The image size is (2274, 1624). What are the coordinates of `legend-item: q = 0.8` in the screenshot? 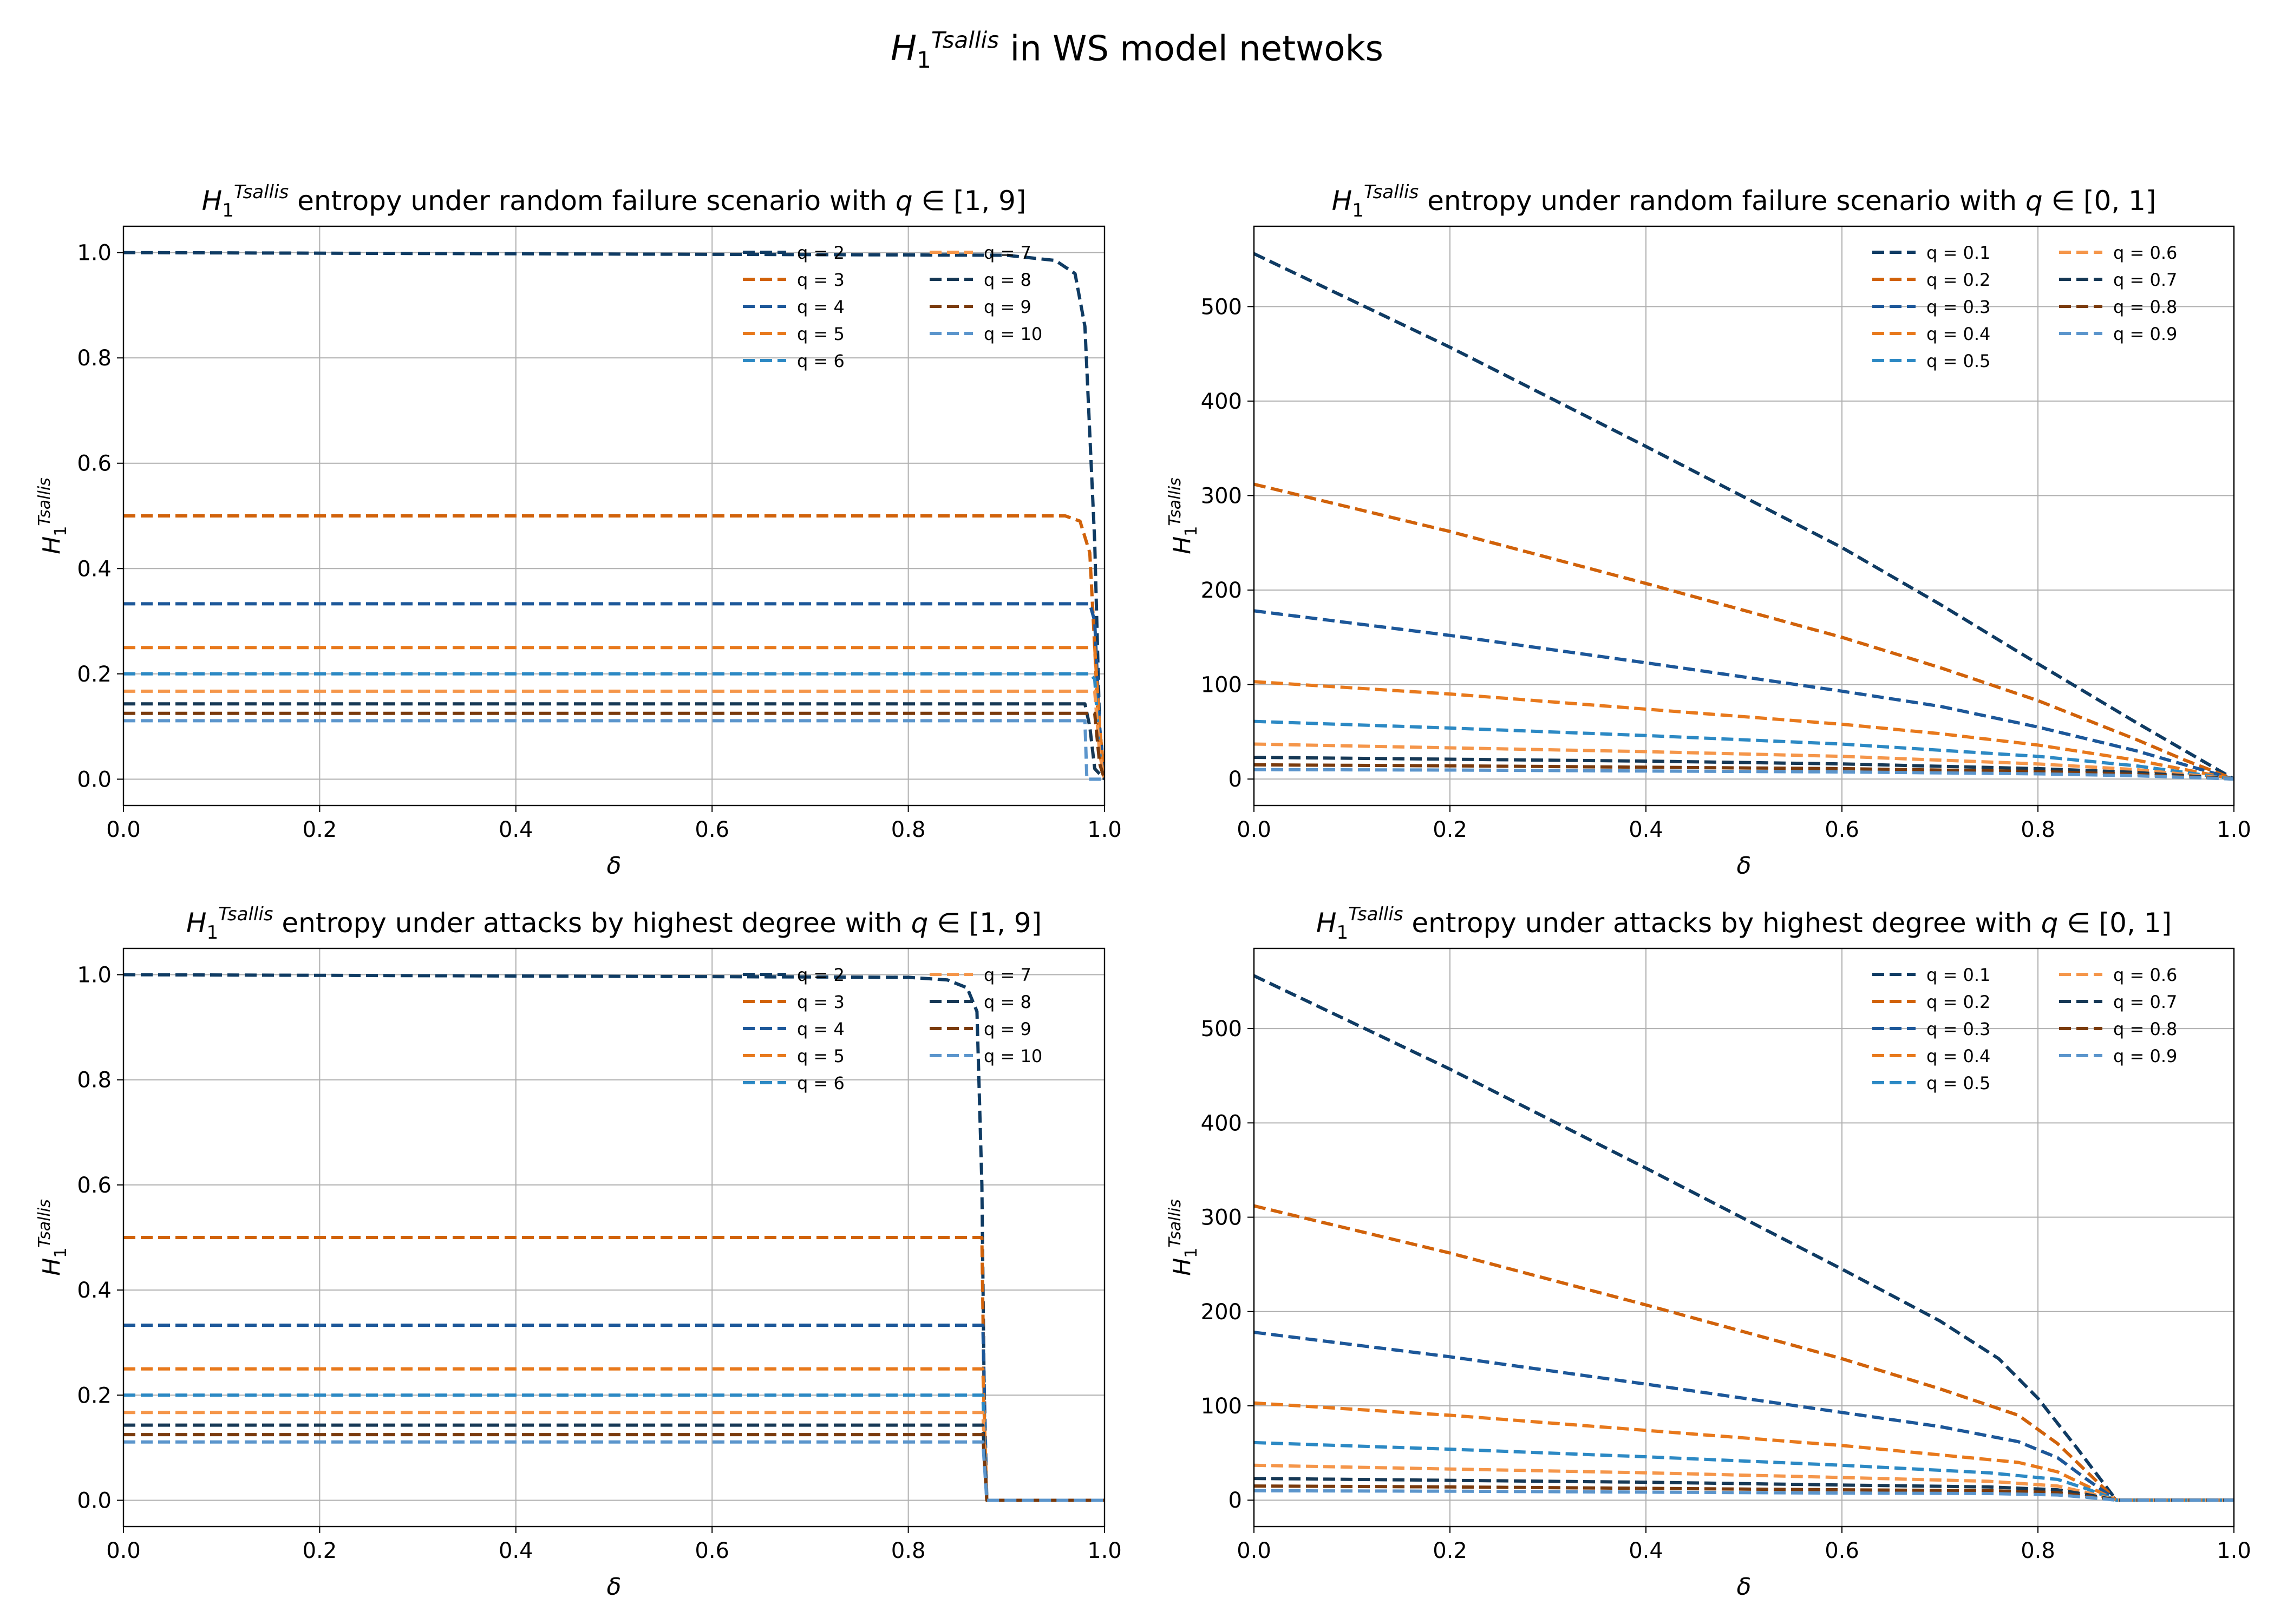 It's located at (2118, 307).